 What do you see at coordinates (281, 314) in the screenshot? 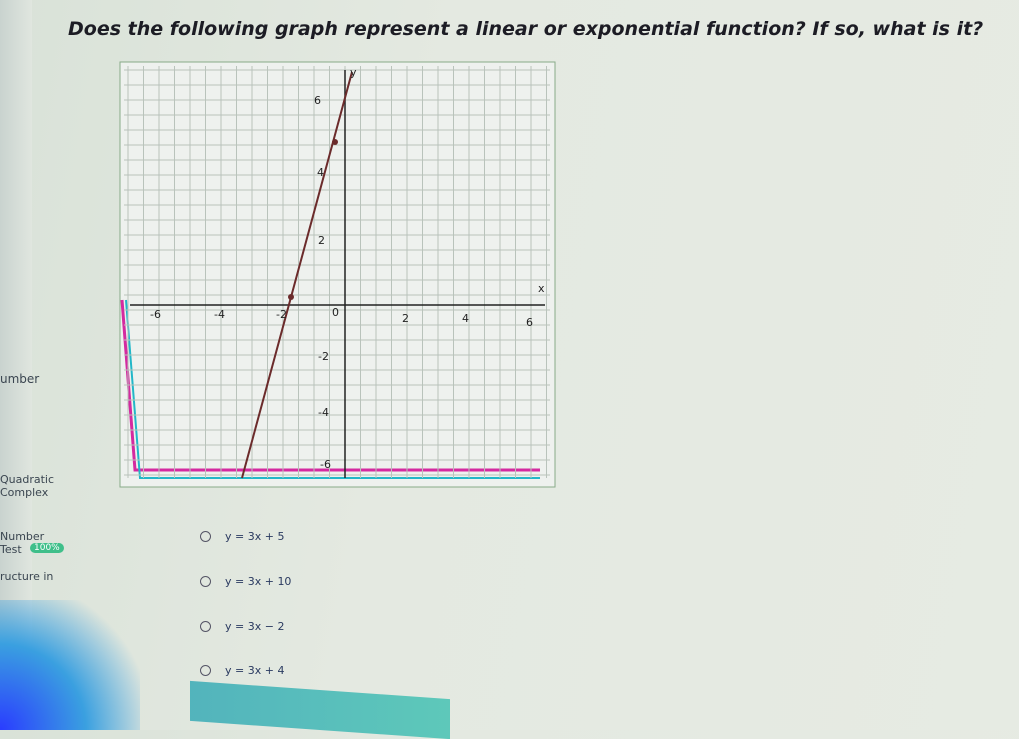
I see `x-tick-label: -2` at bounding box center [281, 314].